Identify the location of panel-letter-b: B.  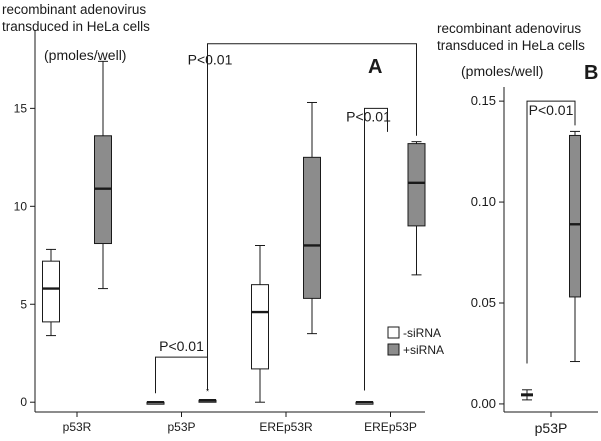
(591, 73).